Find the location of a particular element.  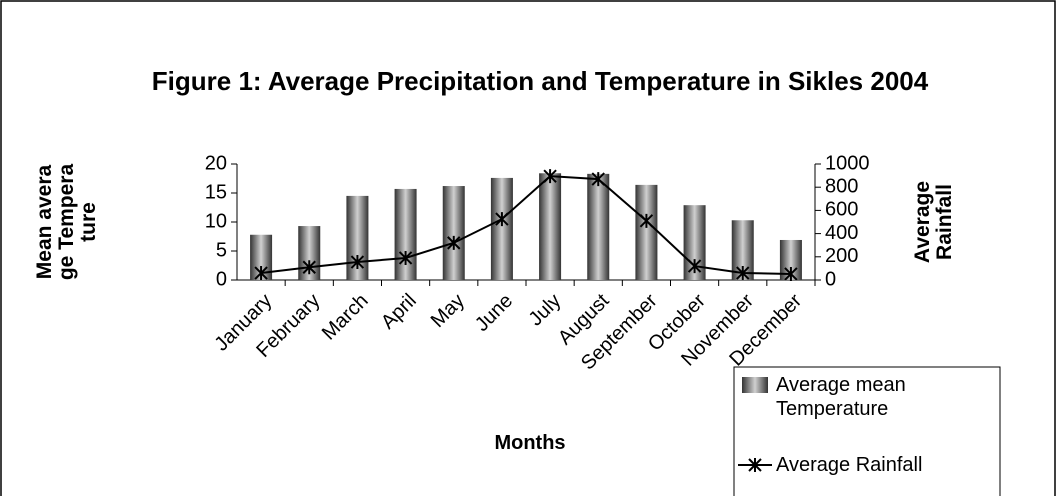

y-tick-label: 0 is located at coordinates (221, 279).